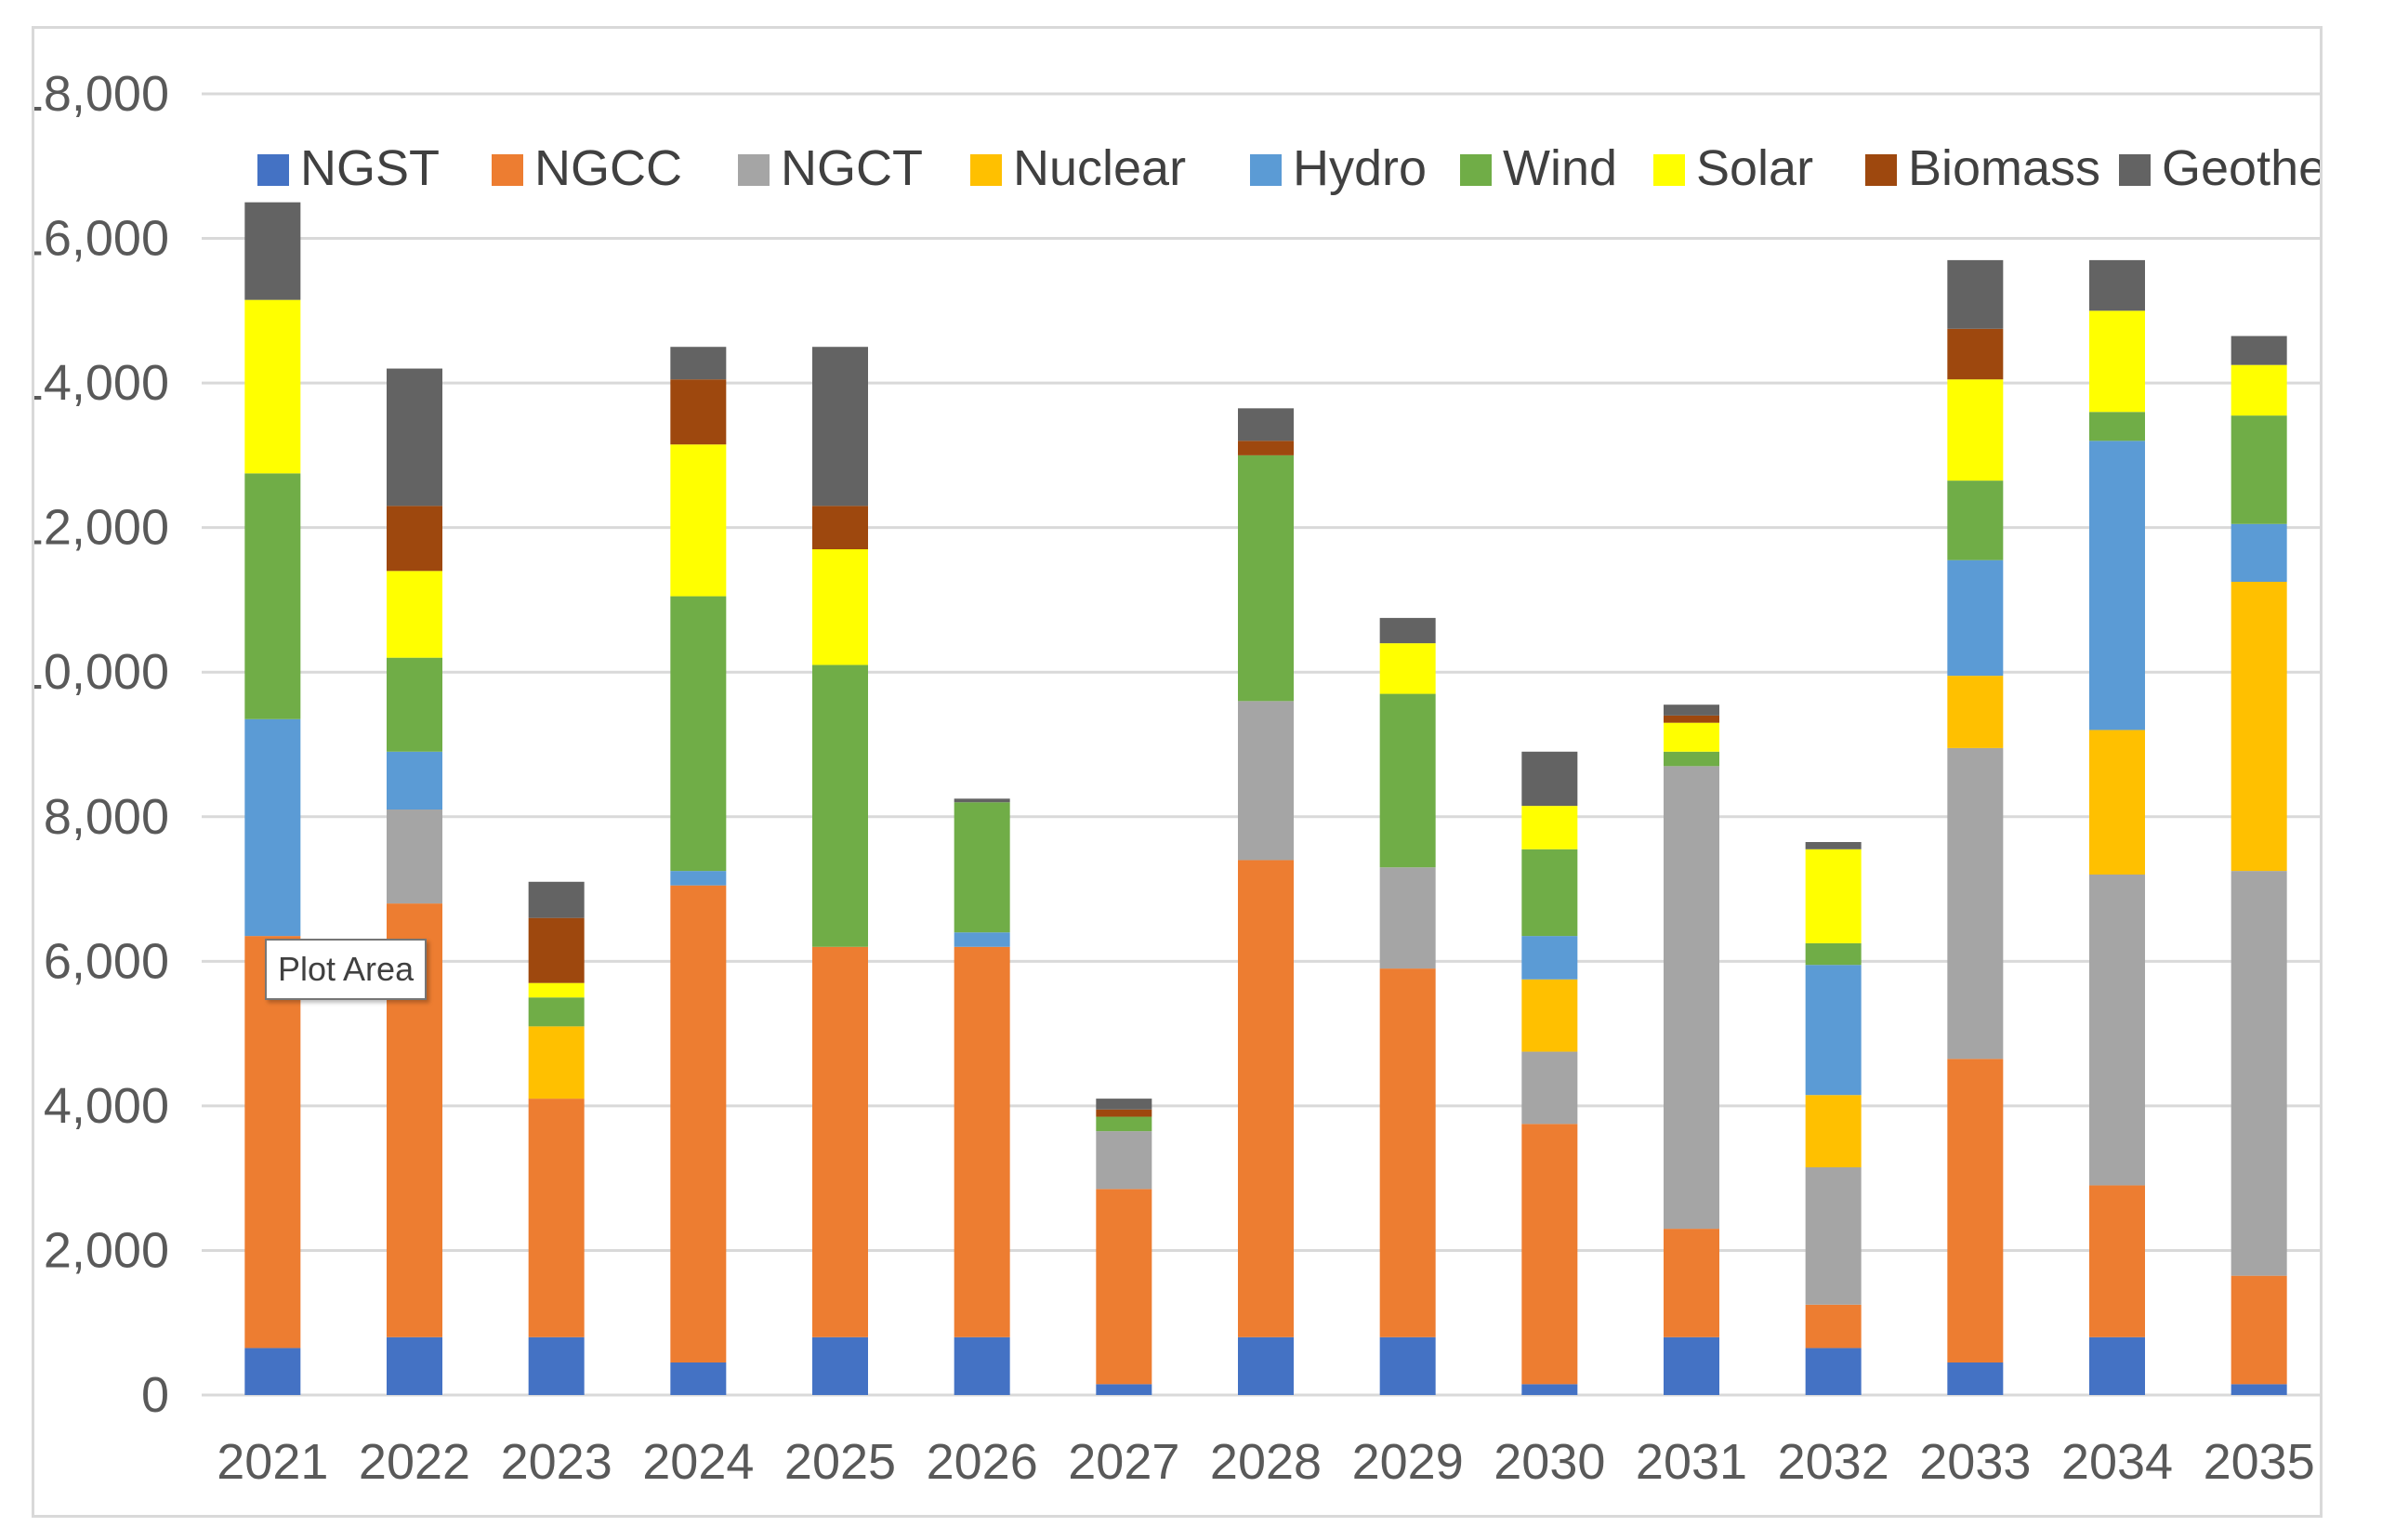 This screenshot has height=1540, width=2382. I want to click on legend-item: NGST, so click(348, 168).